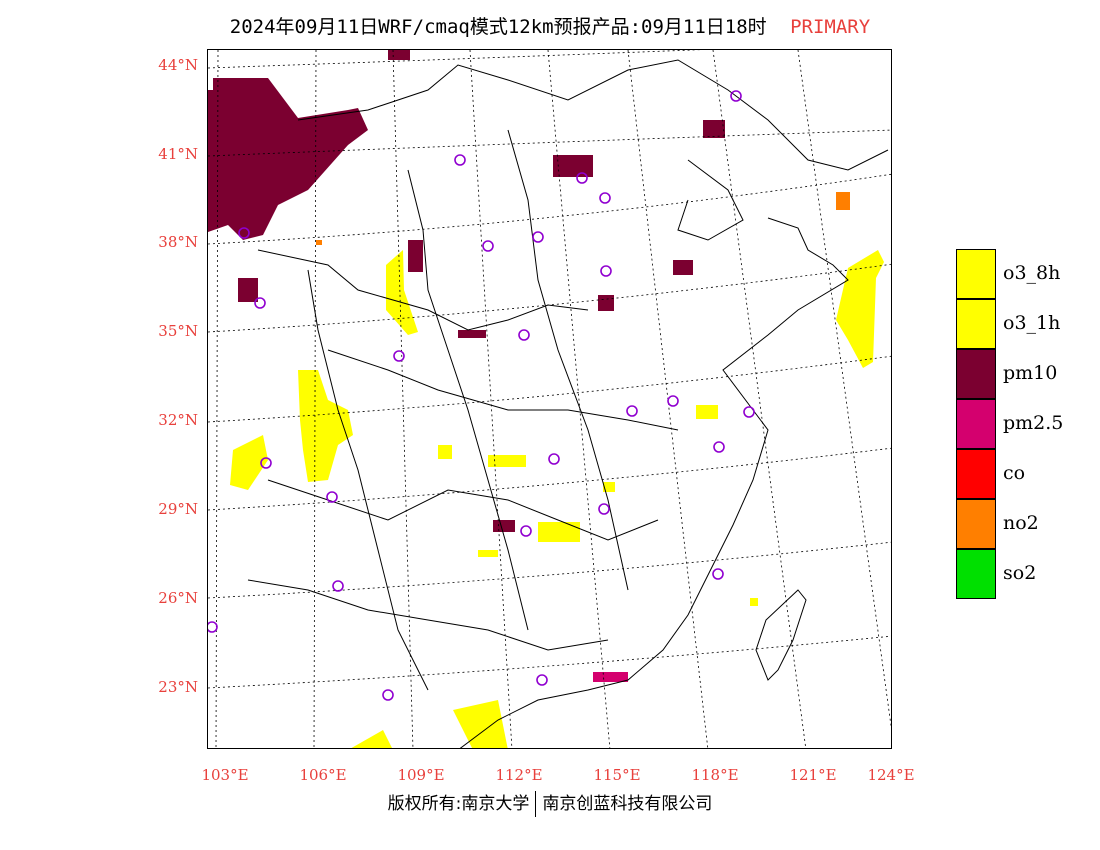 This screenshot has height=850, width=1100. I want to click on o3-field-chengdu, so click(249, 462).